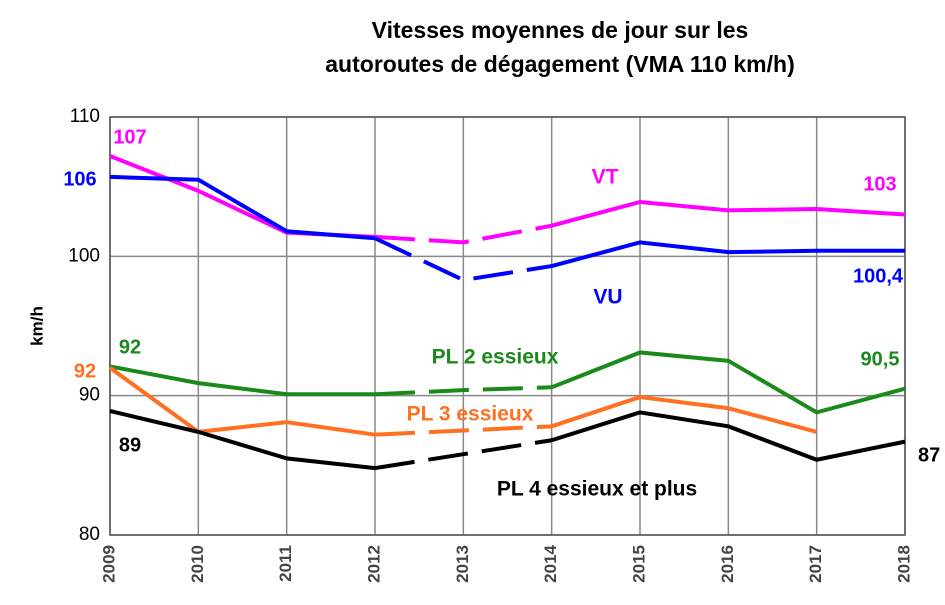  I want to click on y-axis-label: km/h, so click(36, 326).